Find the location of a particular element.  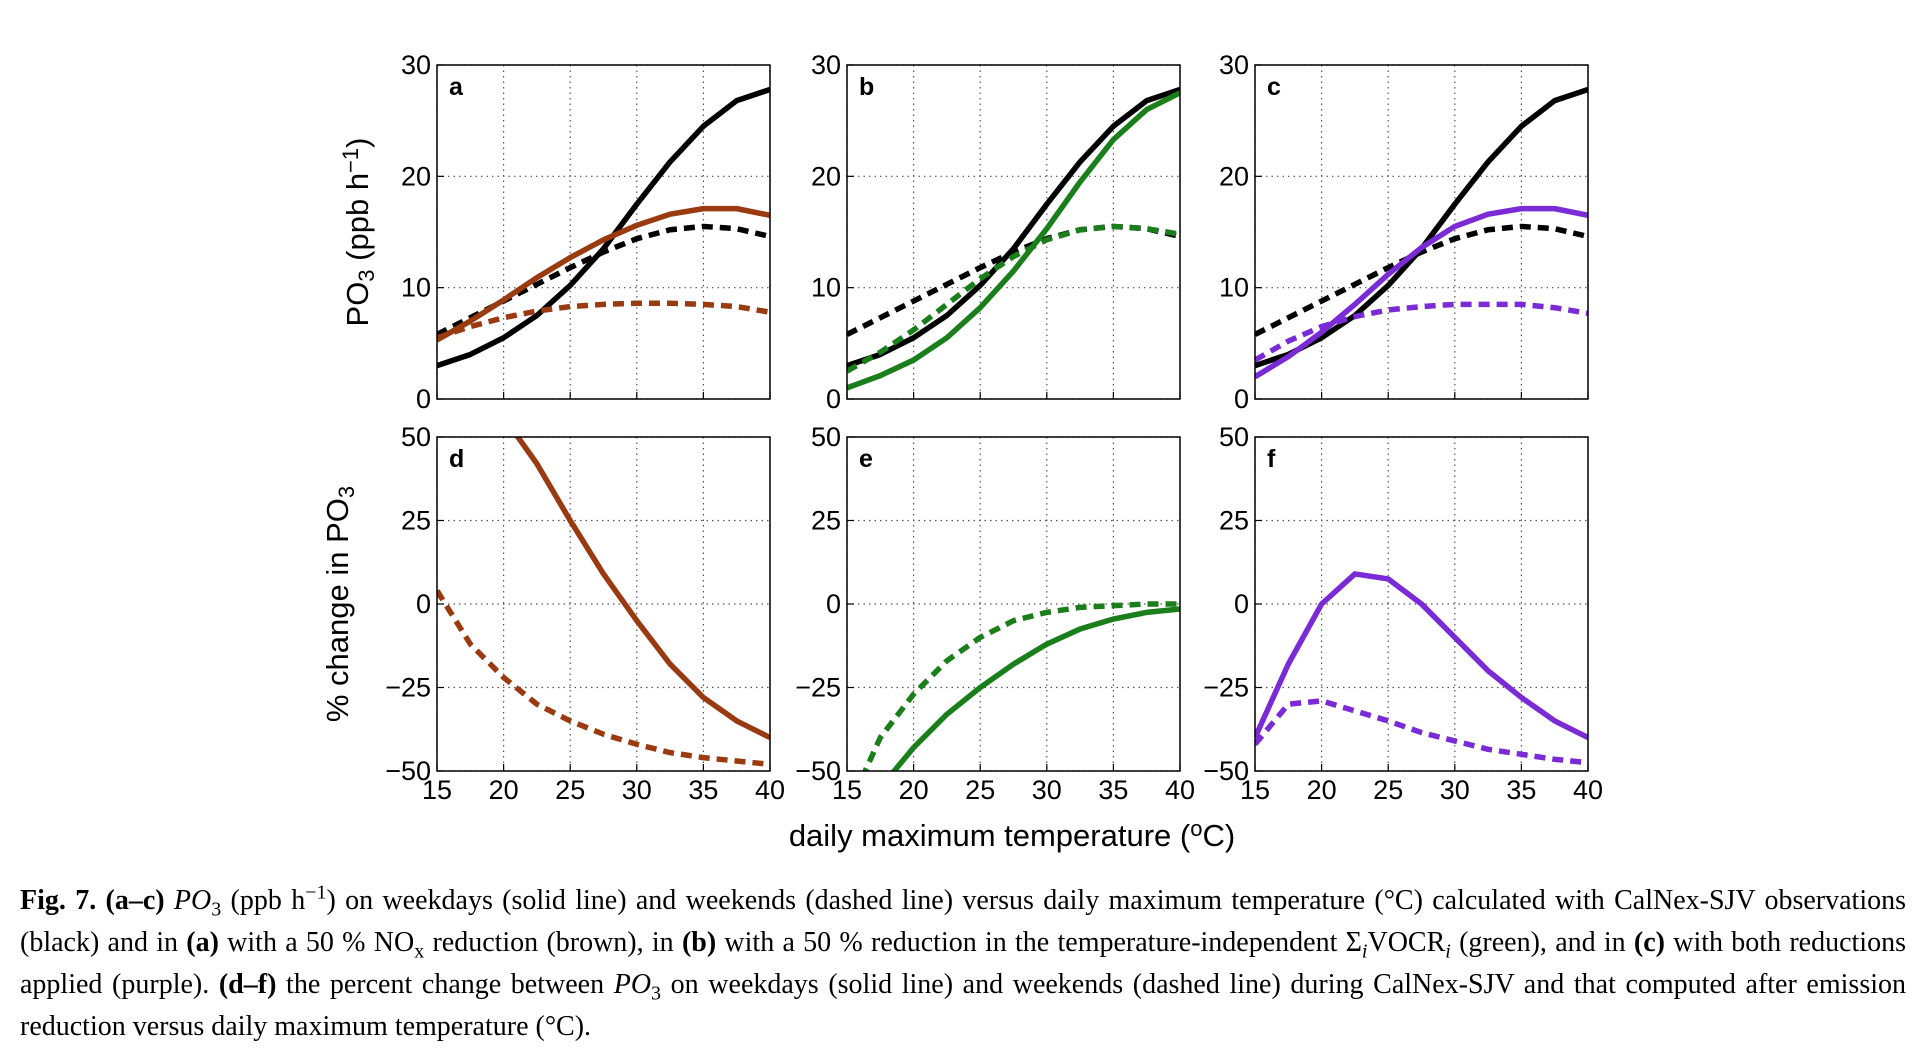

caption-text: (ppb h is located at coordinates (263, 900).